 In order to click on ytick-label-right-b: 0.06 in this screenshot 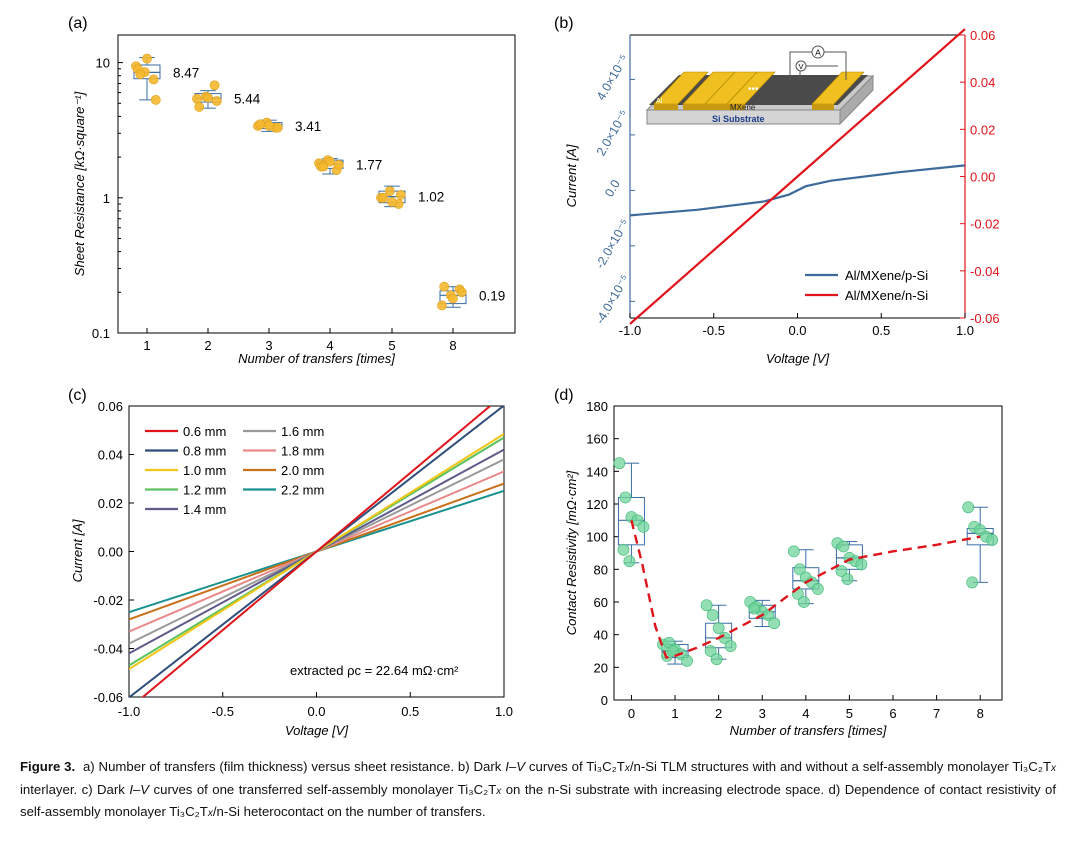, I will do `click(982, 35)`.